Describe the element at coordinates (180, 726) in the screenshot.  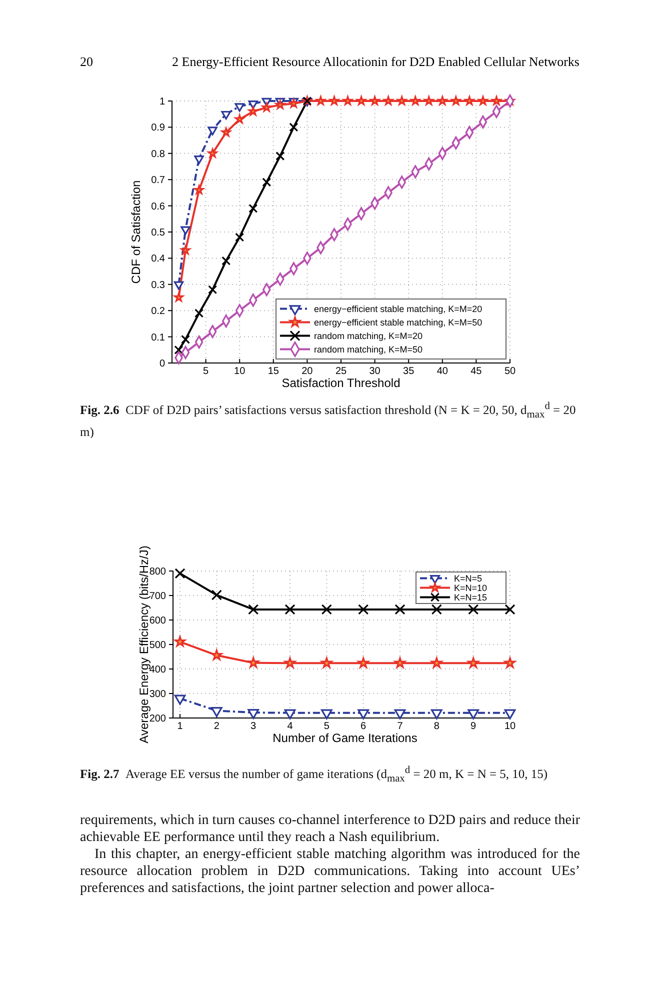
I see `x-tick-label: 1` at that location.